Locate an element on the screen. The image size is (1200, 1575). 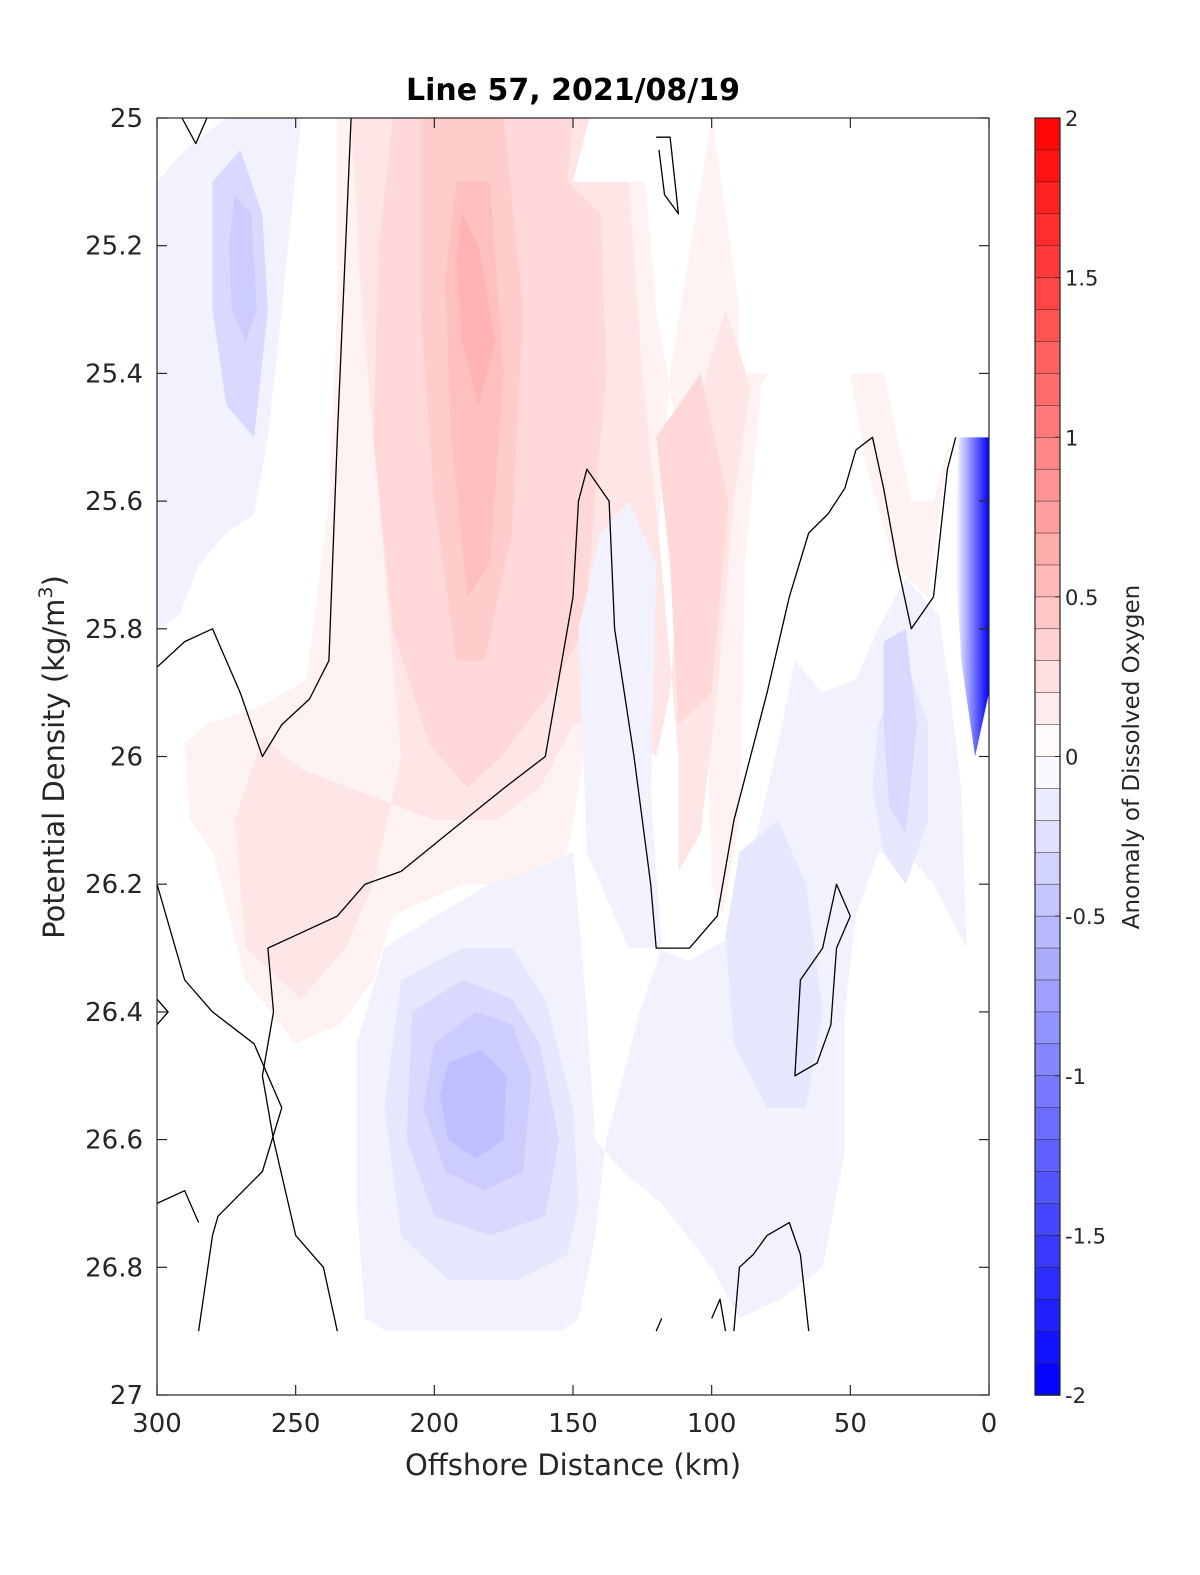
y-axis-label-superscript: 3 is located at coordinates (46, 592).